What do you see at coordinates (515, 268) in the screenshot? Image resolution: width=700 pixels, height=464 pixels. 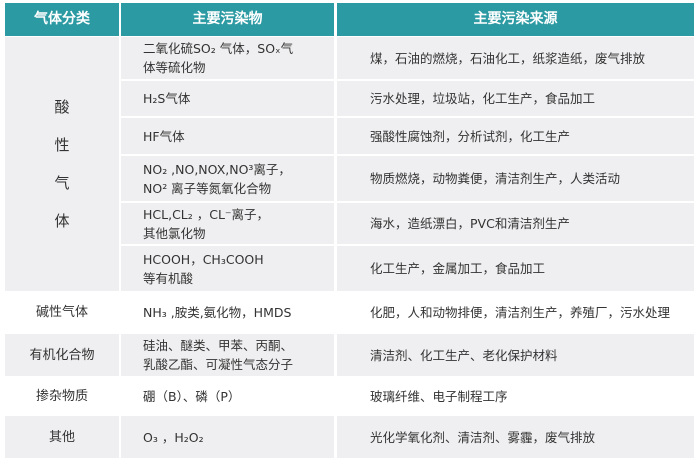 I see `source-cell: 化工生产，金属加工，食品加工` at bounding box center [515, 268].